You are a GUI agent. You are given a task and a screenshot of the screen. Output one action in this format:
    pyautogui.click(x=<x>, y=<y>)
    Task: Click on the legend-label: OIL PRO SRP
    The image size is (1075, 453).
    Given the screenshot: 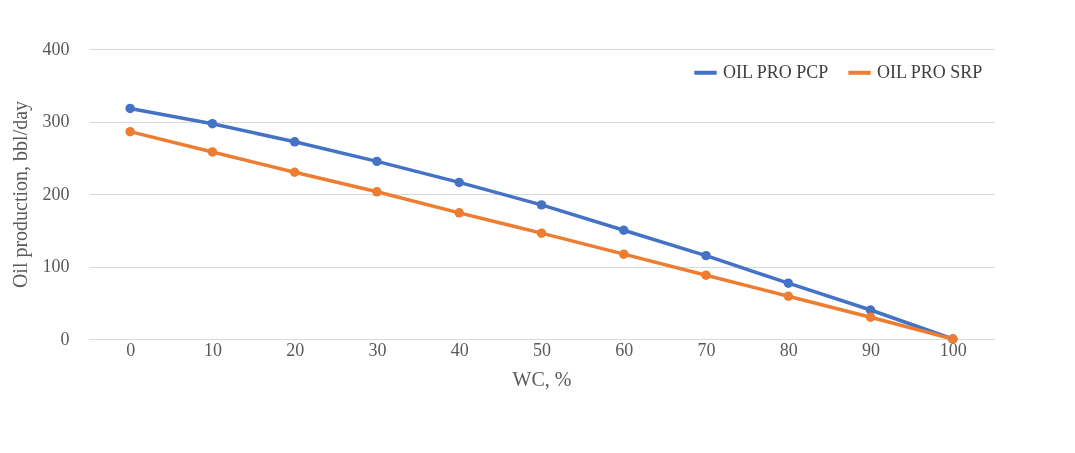 What is the action you would take?
    pyautogui.click(x=930, y=71)
    